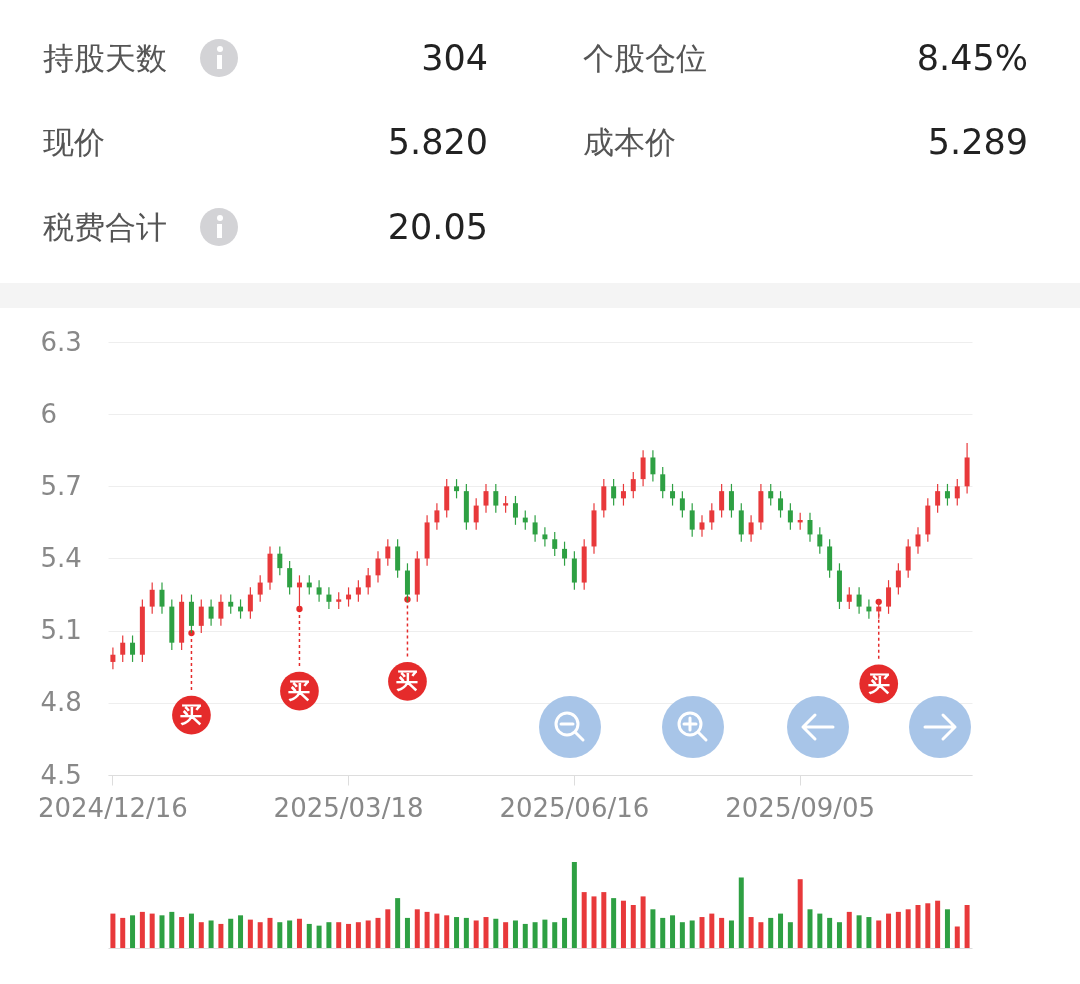  What do you see at coordinates (574, 807) in the screenshot?
I see `x-tick-label: 2025/06/16` at bounding box center [574, 807].